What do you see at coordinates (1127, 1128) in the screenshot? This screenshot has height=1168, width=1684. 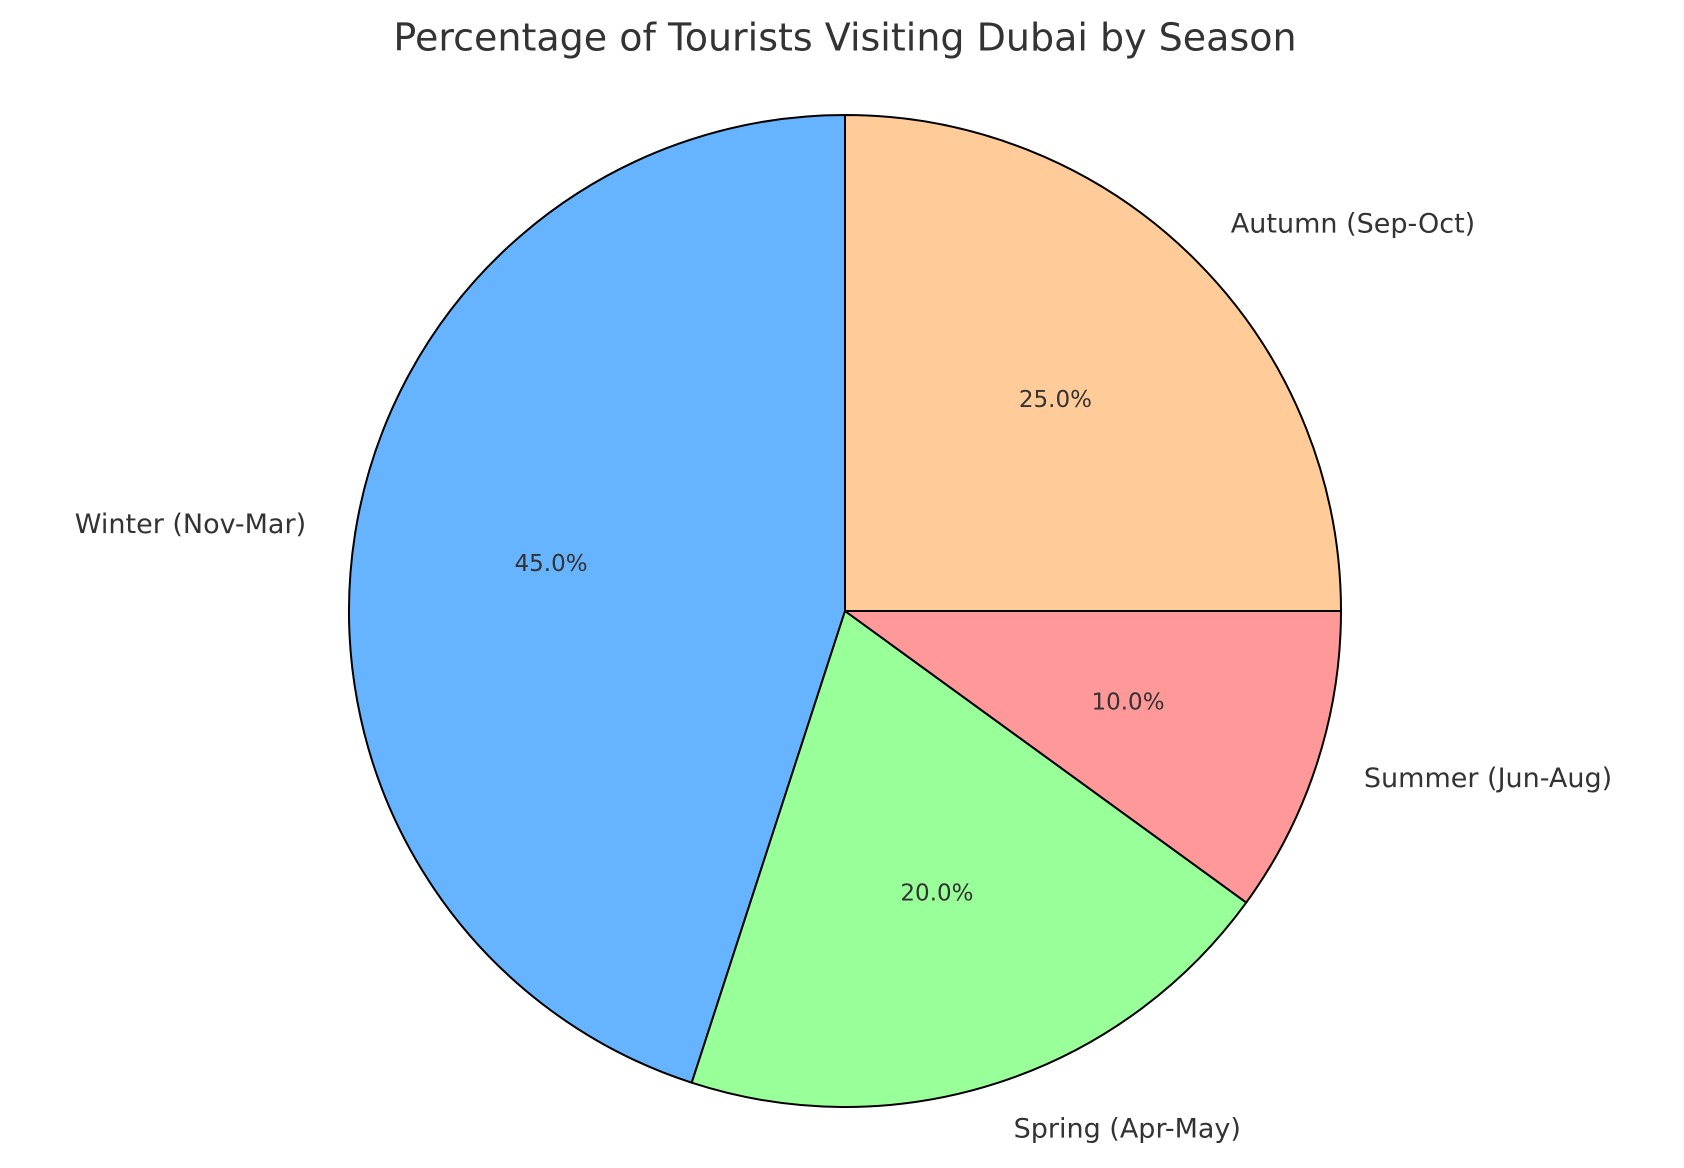 I see `slice-label: Spring (Apr-May)` at bounding box center [1127, 1128].